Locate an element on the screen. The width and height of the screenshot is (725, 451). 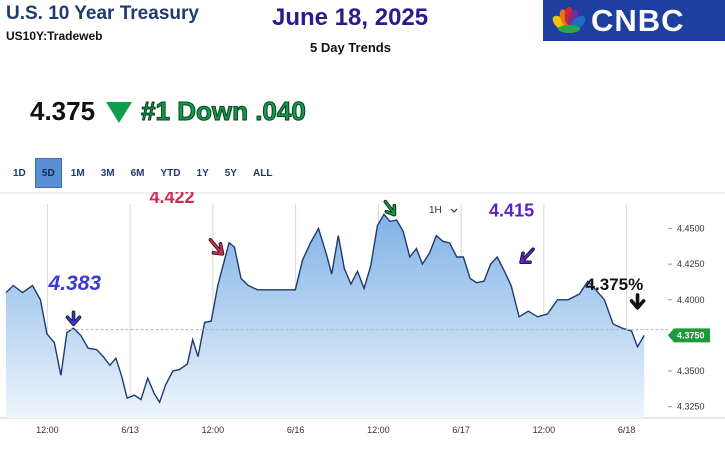
price-value: 4.375 is located at coordinates (63, 111).